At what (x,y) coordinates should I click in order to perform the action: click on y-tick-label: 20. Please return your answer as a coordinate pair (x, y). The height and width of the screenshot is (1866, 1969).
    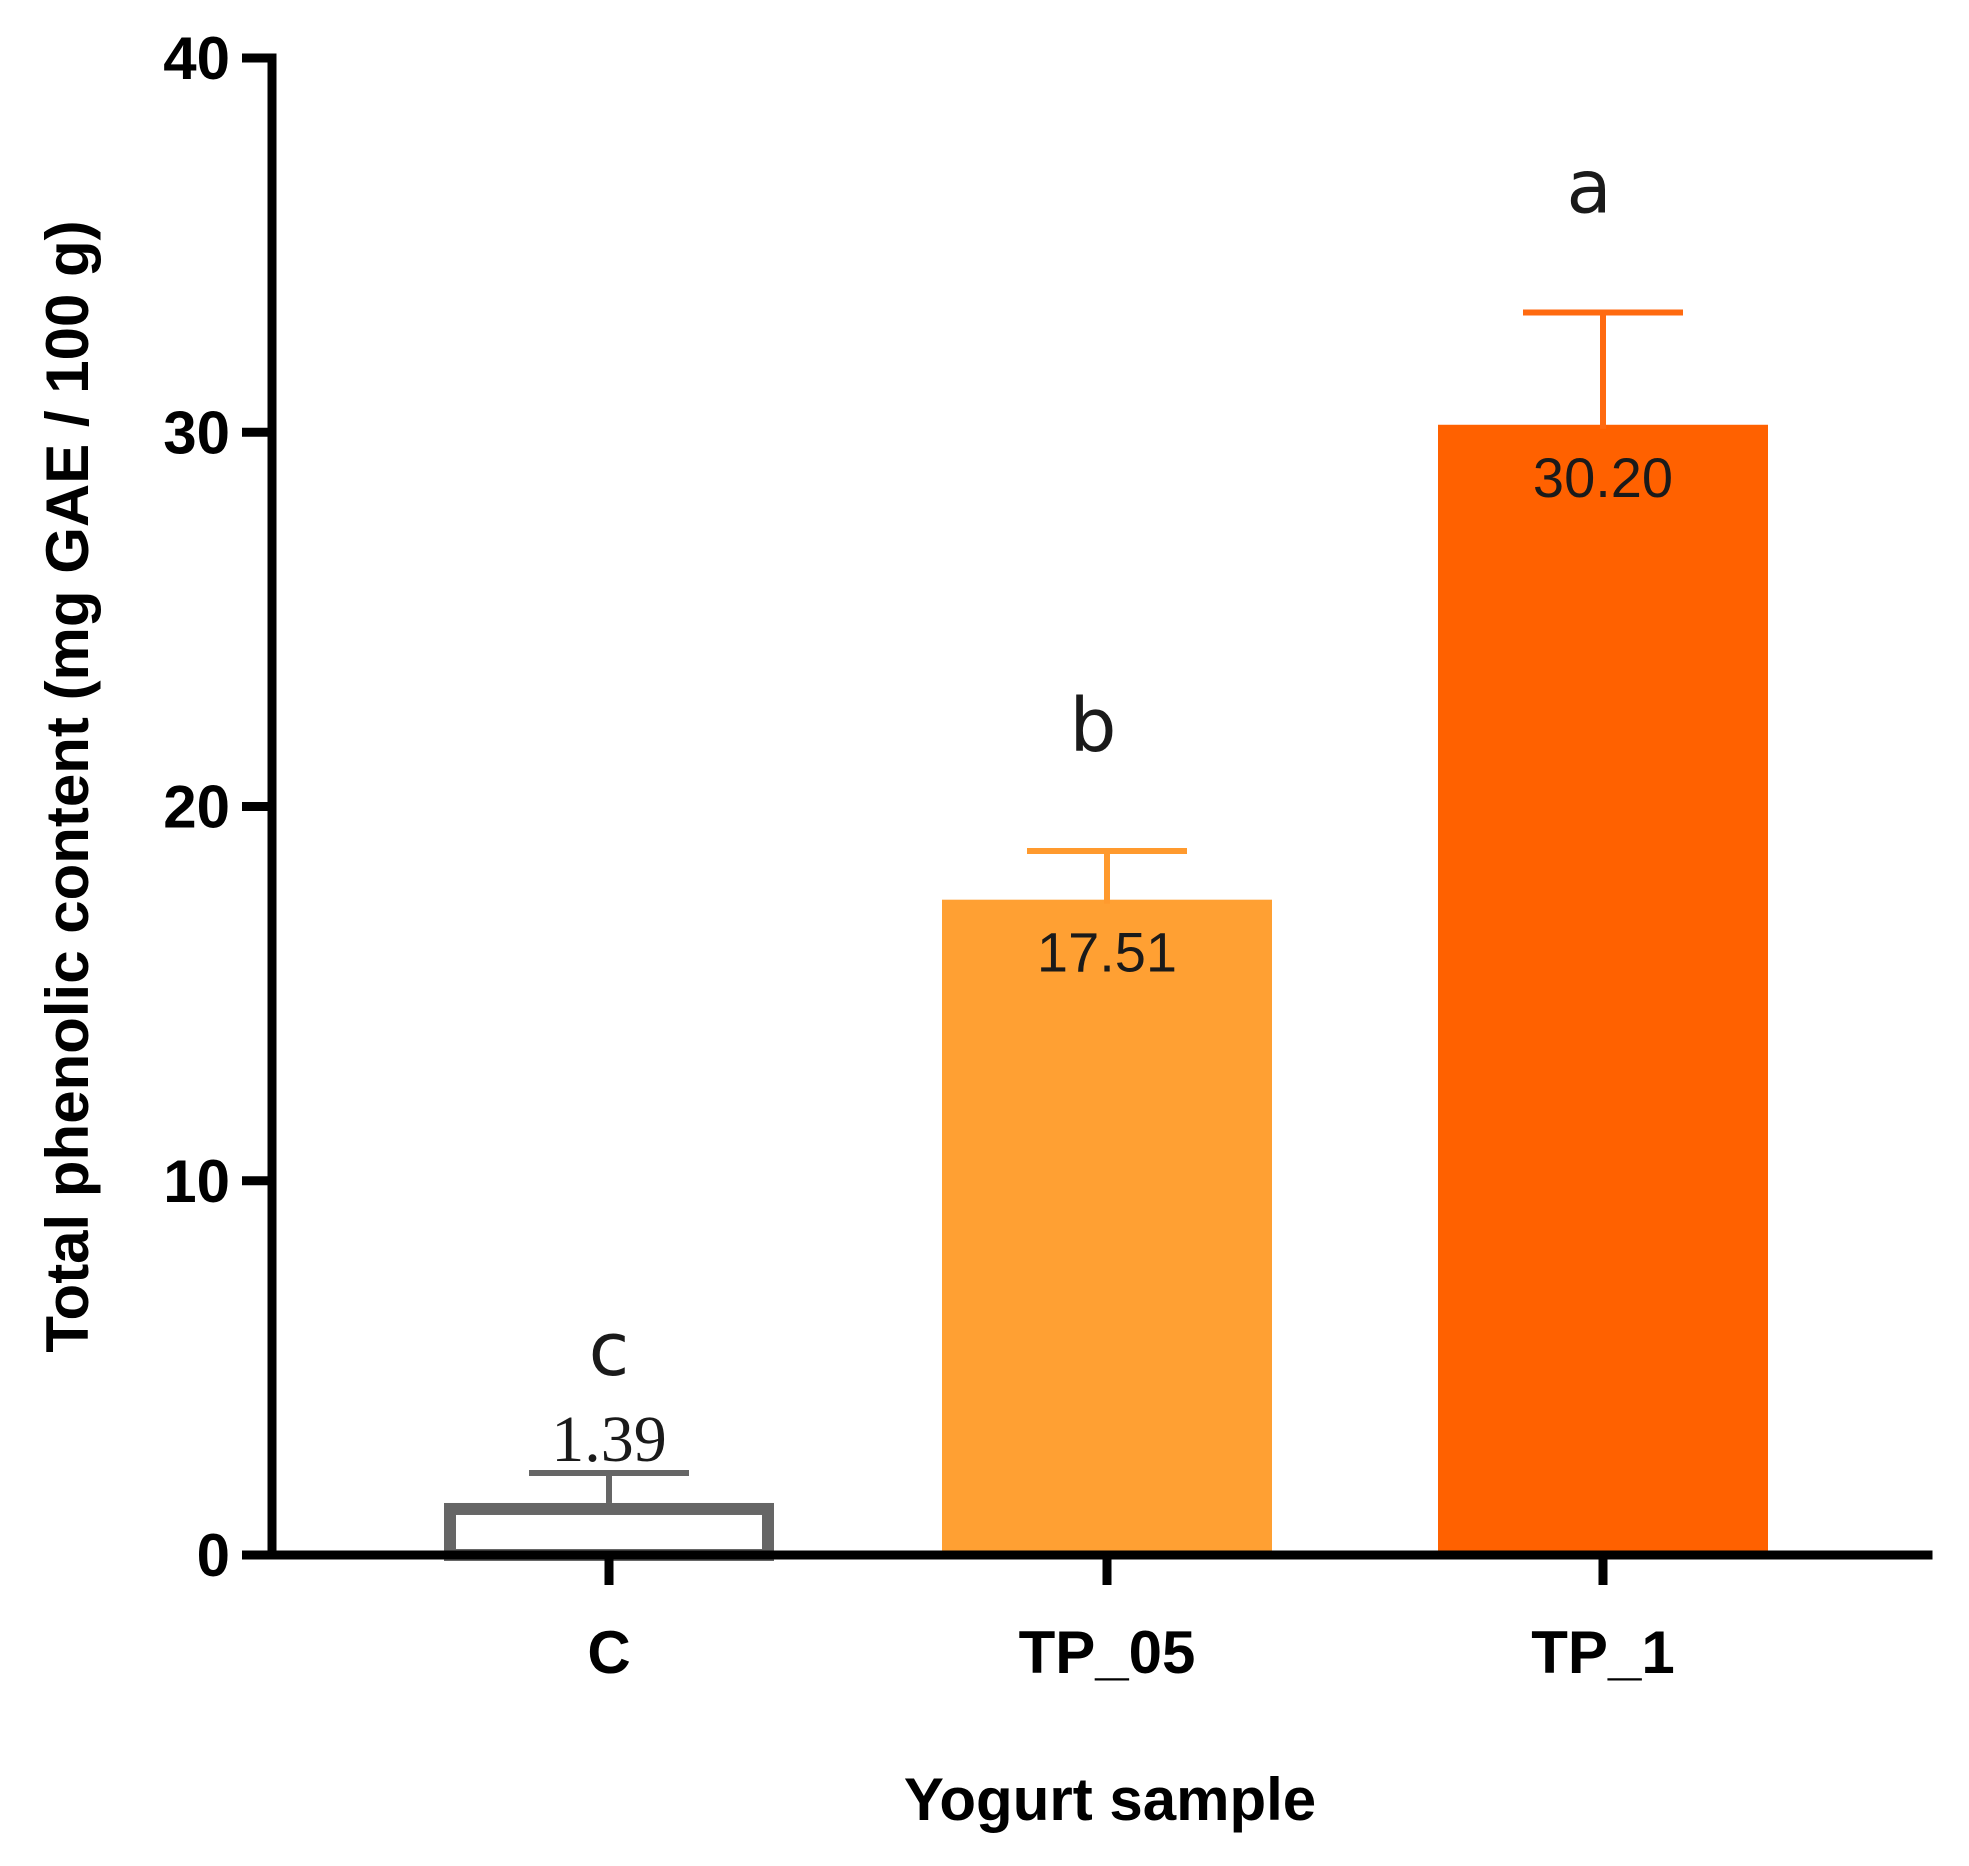
    Looking at the image, I should click on (196, 807).